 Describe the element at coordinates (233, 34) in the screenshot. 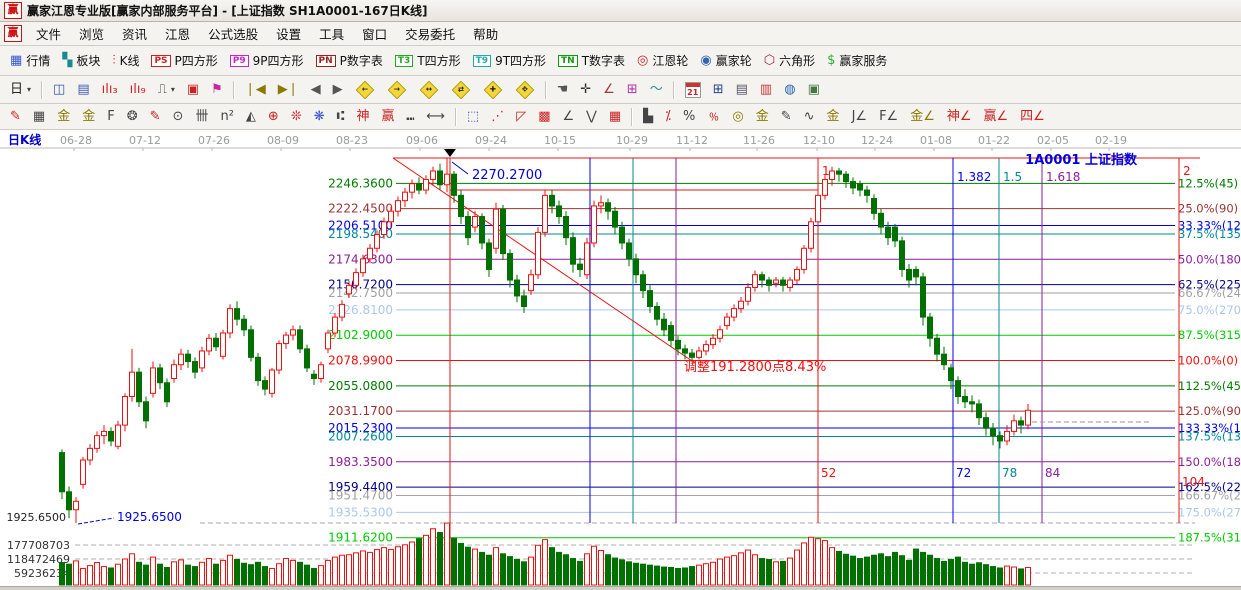

I see `menu-item-formula-stock-pick: 公式选股` at that location.